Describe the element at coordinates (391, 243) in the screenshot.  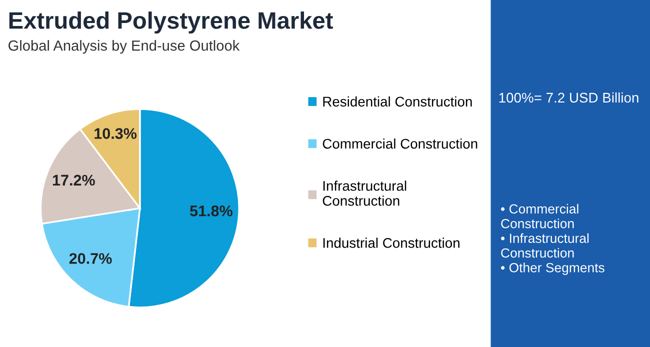
I see `legend-label: Industrial Construction` at that location.